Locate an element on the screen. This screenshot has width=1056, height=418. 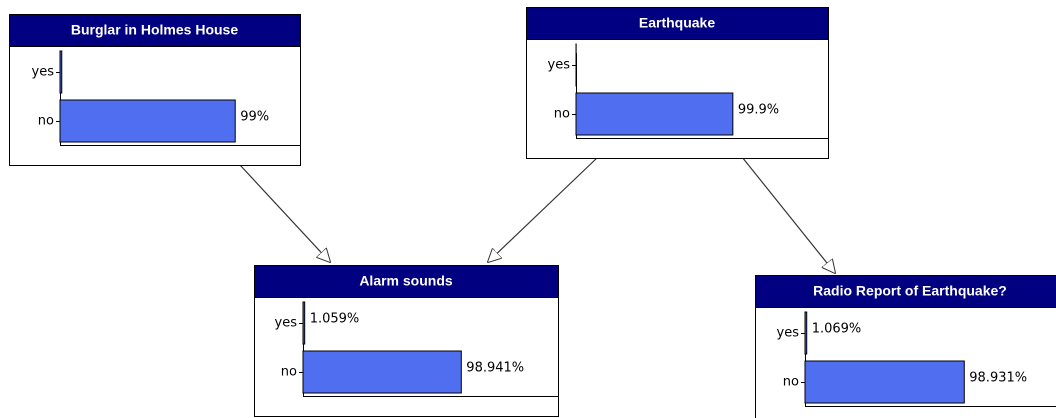
value-label: 98.931% is located at coordinates (998, 378).